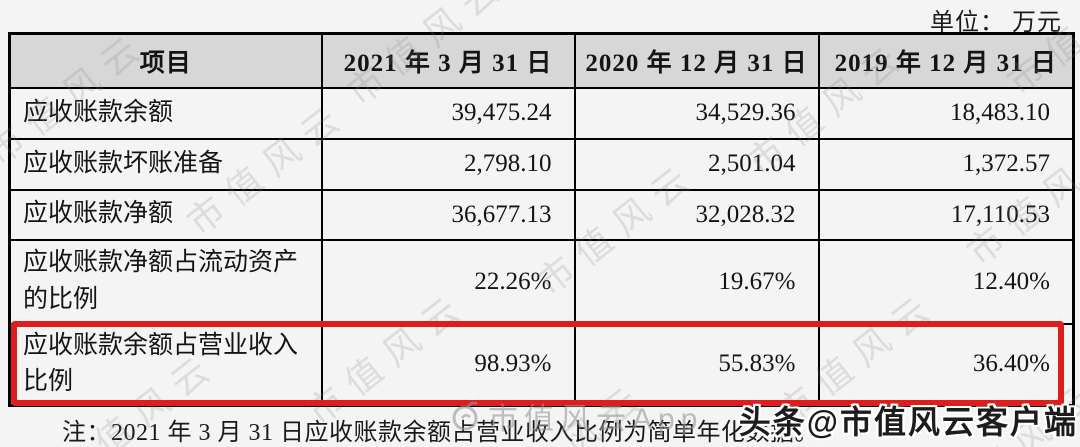 The height and width of the screenshot is (447, 1080). I want to click on cell-value: 18,483.10, so click(946, 113).